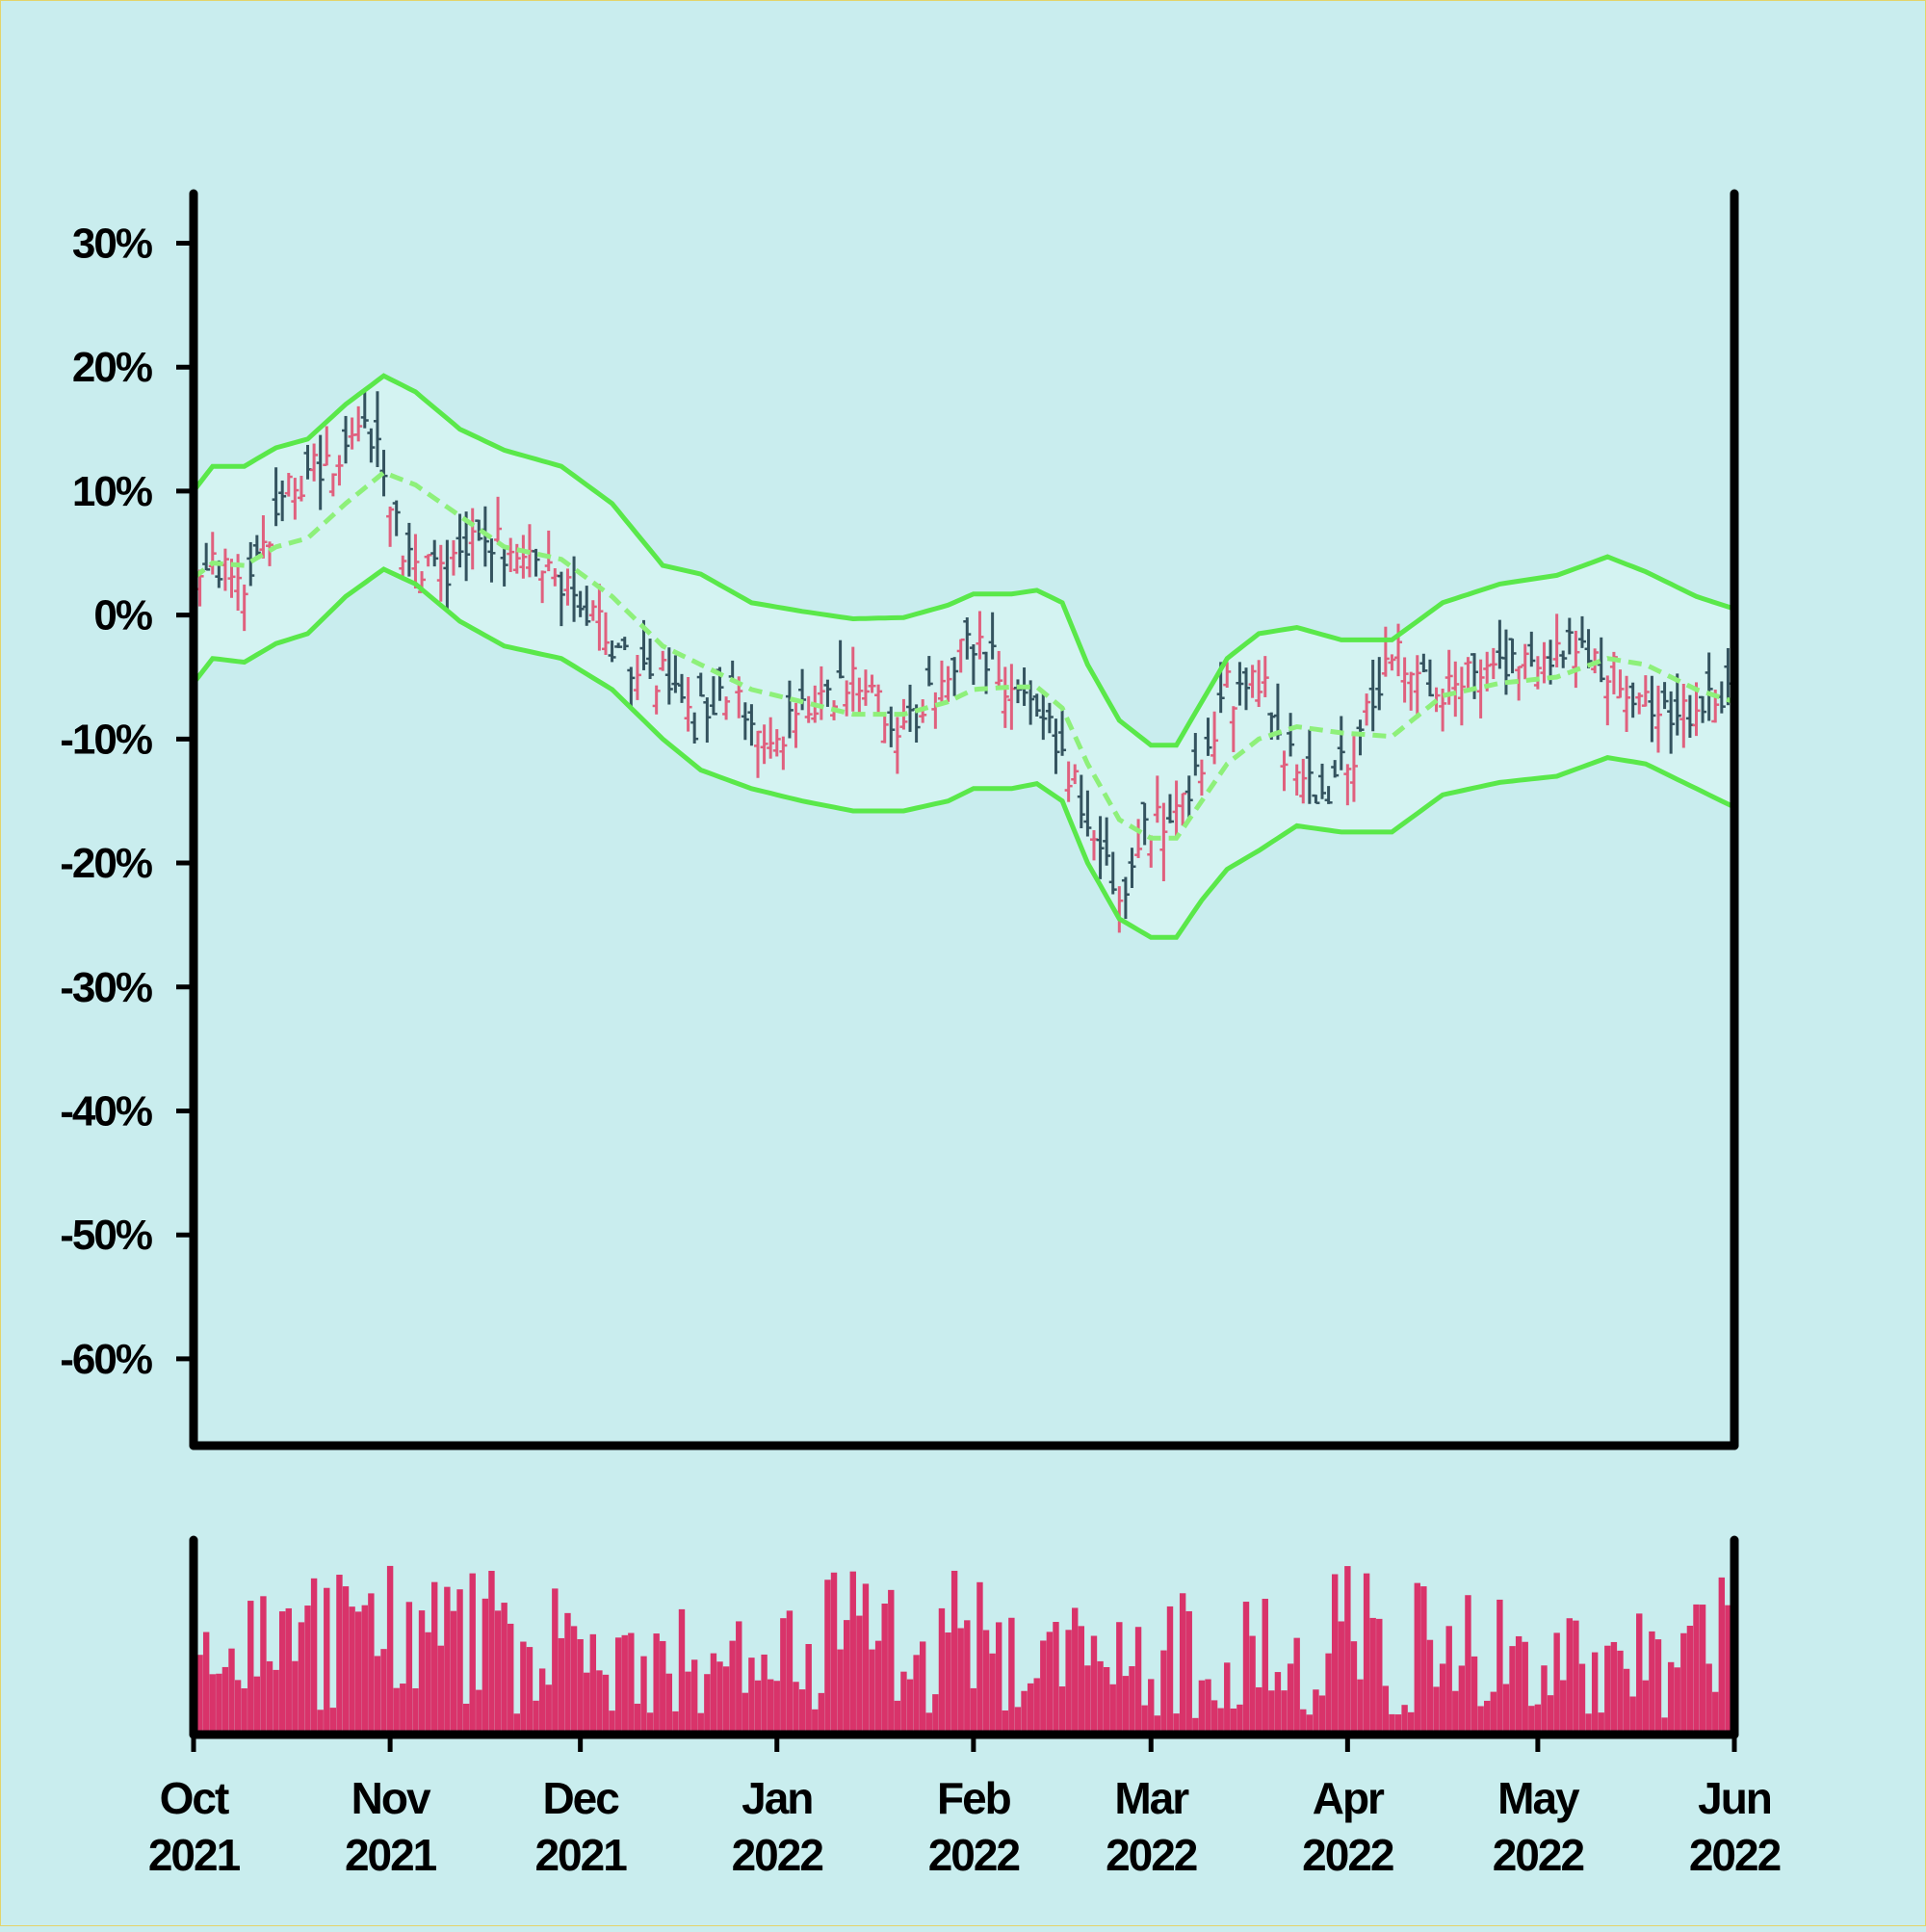  What do you see at coordinates (1734, 1798) in the screenshot?
I see `x-tick-month: Jun` at bounding box center [1734, 1798].